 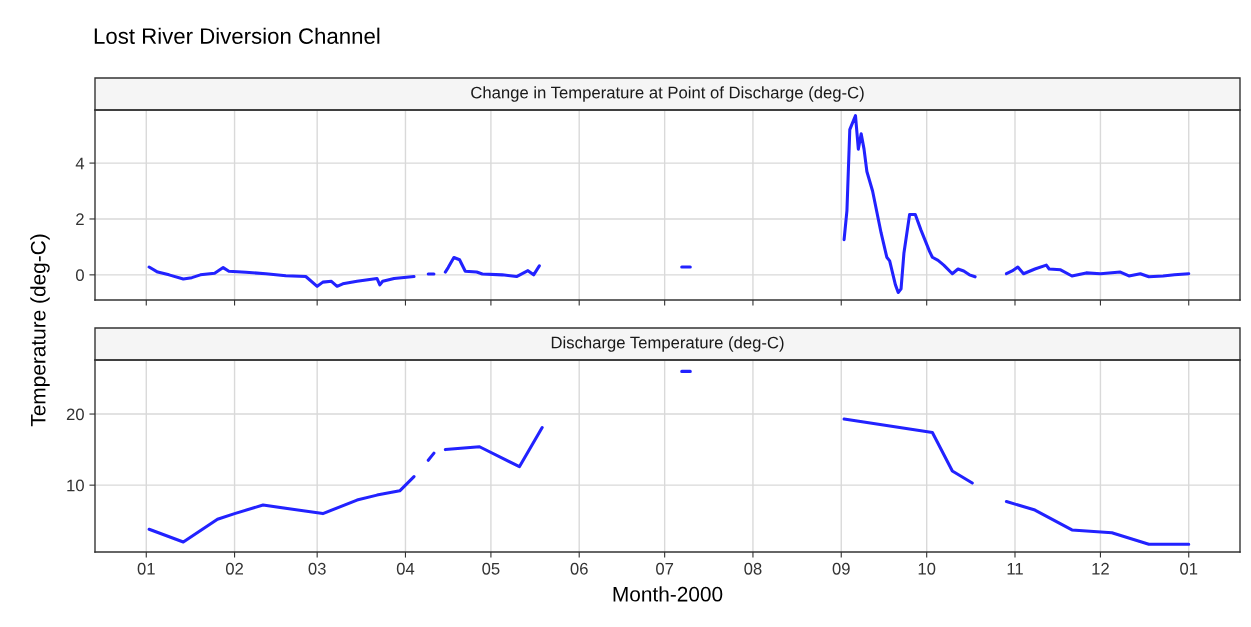 What do you see at coordinates (80, 163) in the screenshot?
I see `y-tick-label: 4` at bounding box center [80, 163].